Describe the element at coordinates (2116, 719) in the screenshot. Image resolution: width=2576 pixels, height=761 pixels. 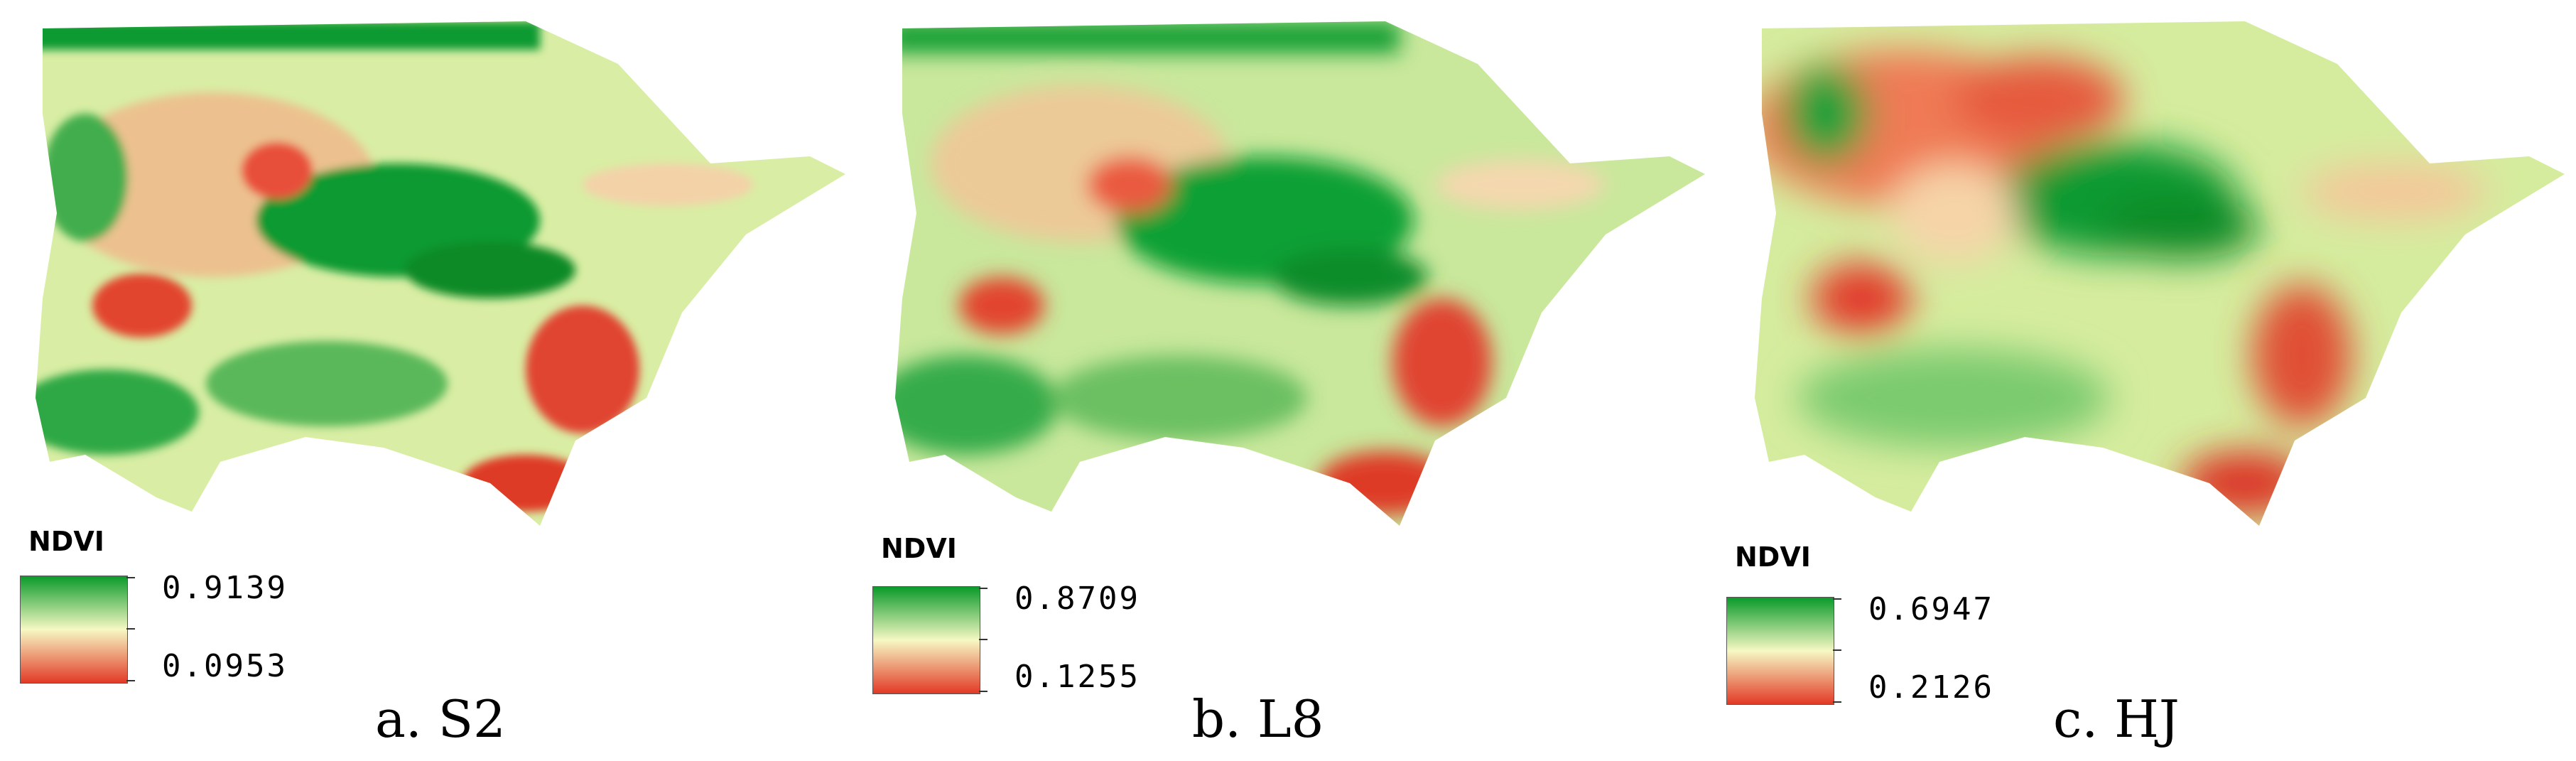
I see `panel-caption: c. HJ` at that location.